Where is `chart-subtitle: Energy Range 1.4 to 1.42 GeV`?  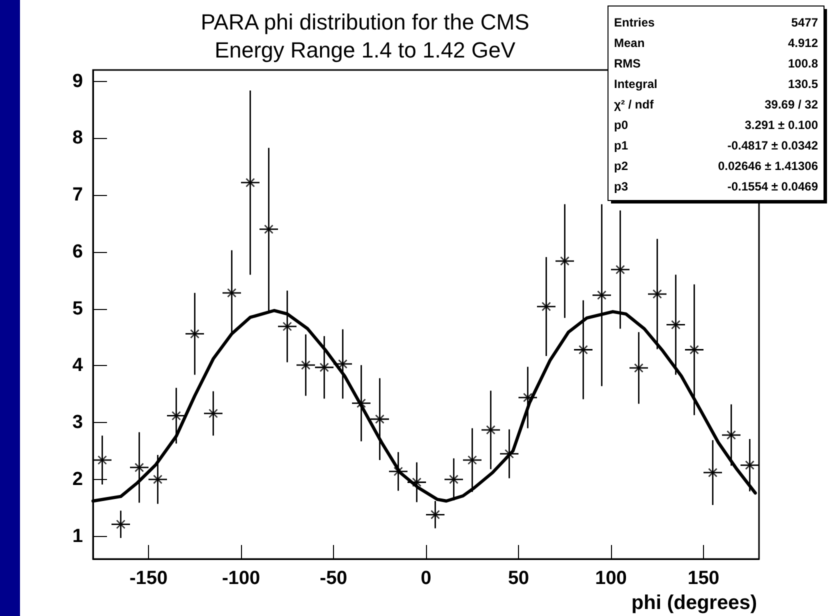
chart-subtitle: Energy Range 1.4 to 1.42 GeV is located at coordinates (365, 50).